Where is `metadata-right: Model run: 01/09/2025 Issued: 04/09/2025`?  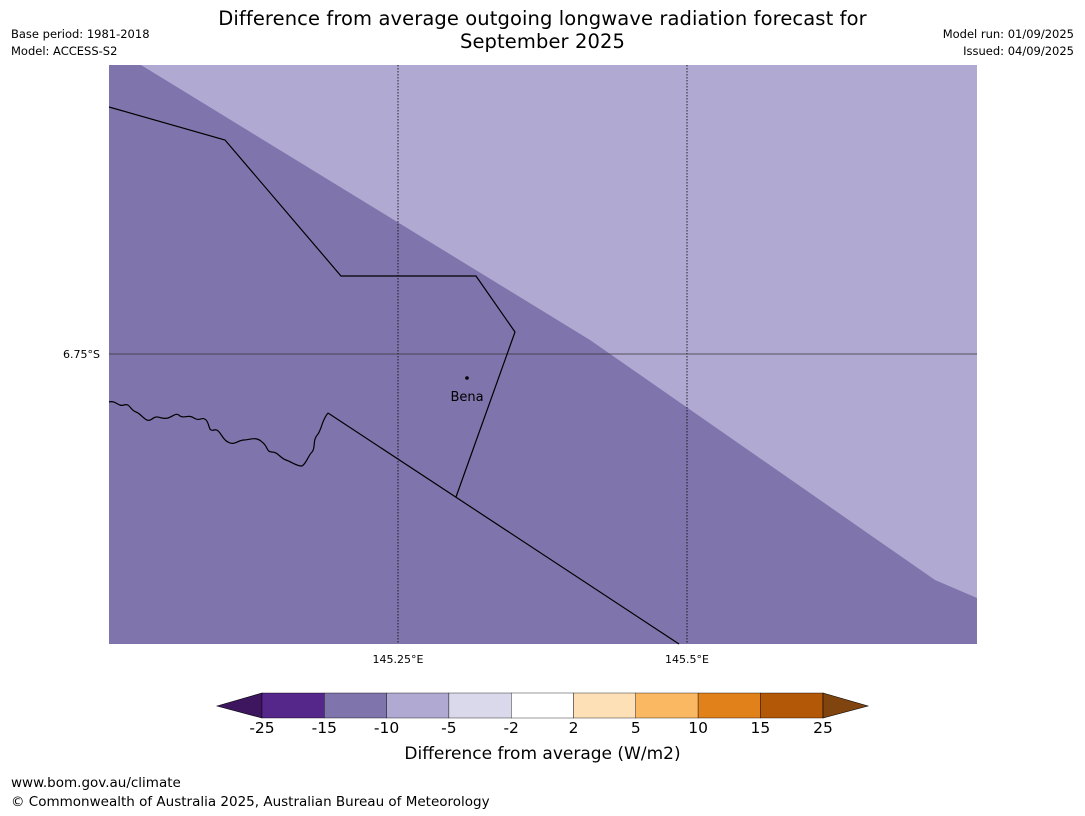 metadata-right: Model run: 01/09/2025 Issued: 04/09/2025 is located at coordinates (1008, 43).